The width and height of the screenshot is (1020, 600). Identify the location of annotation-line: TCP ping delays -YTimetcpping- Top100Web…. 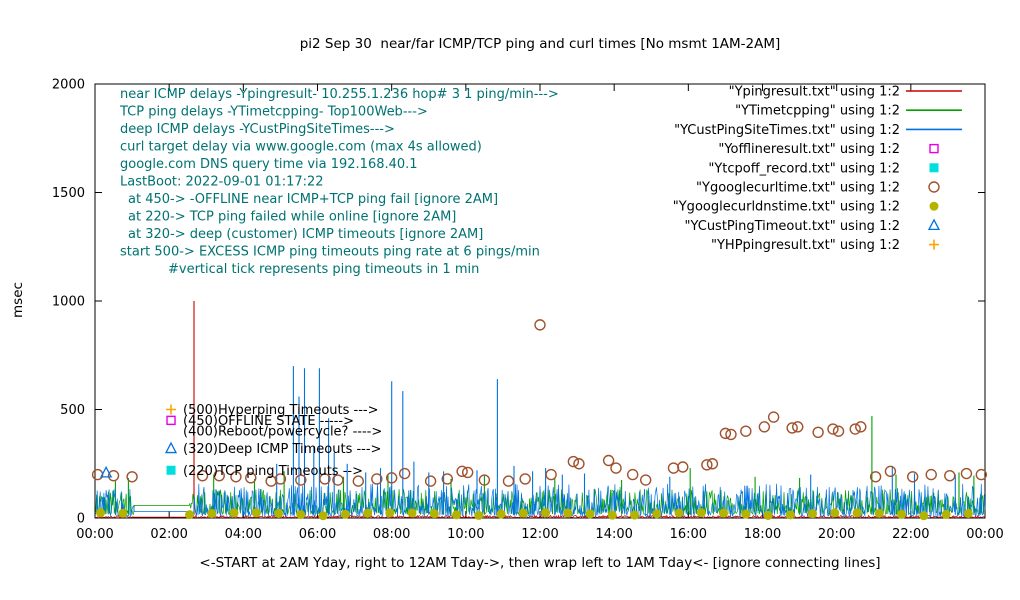
(273, 112).